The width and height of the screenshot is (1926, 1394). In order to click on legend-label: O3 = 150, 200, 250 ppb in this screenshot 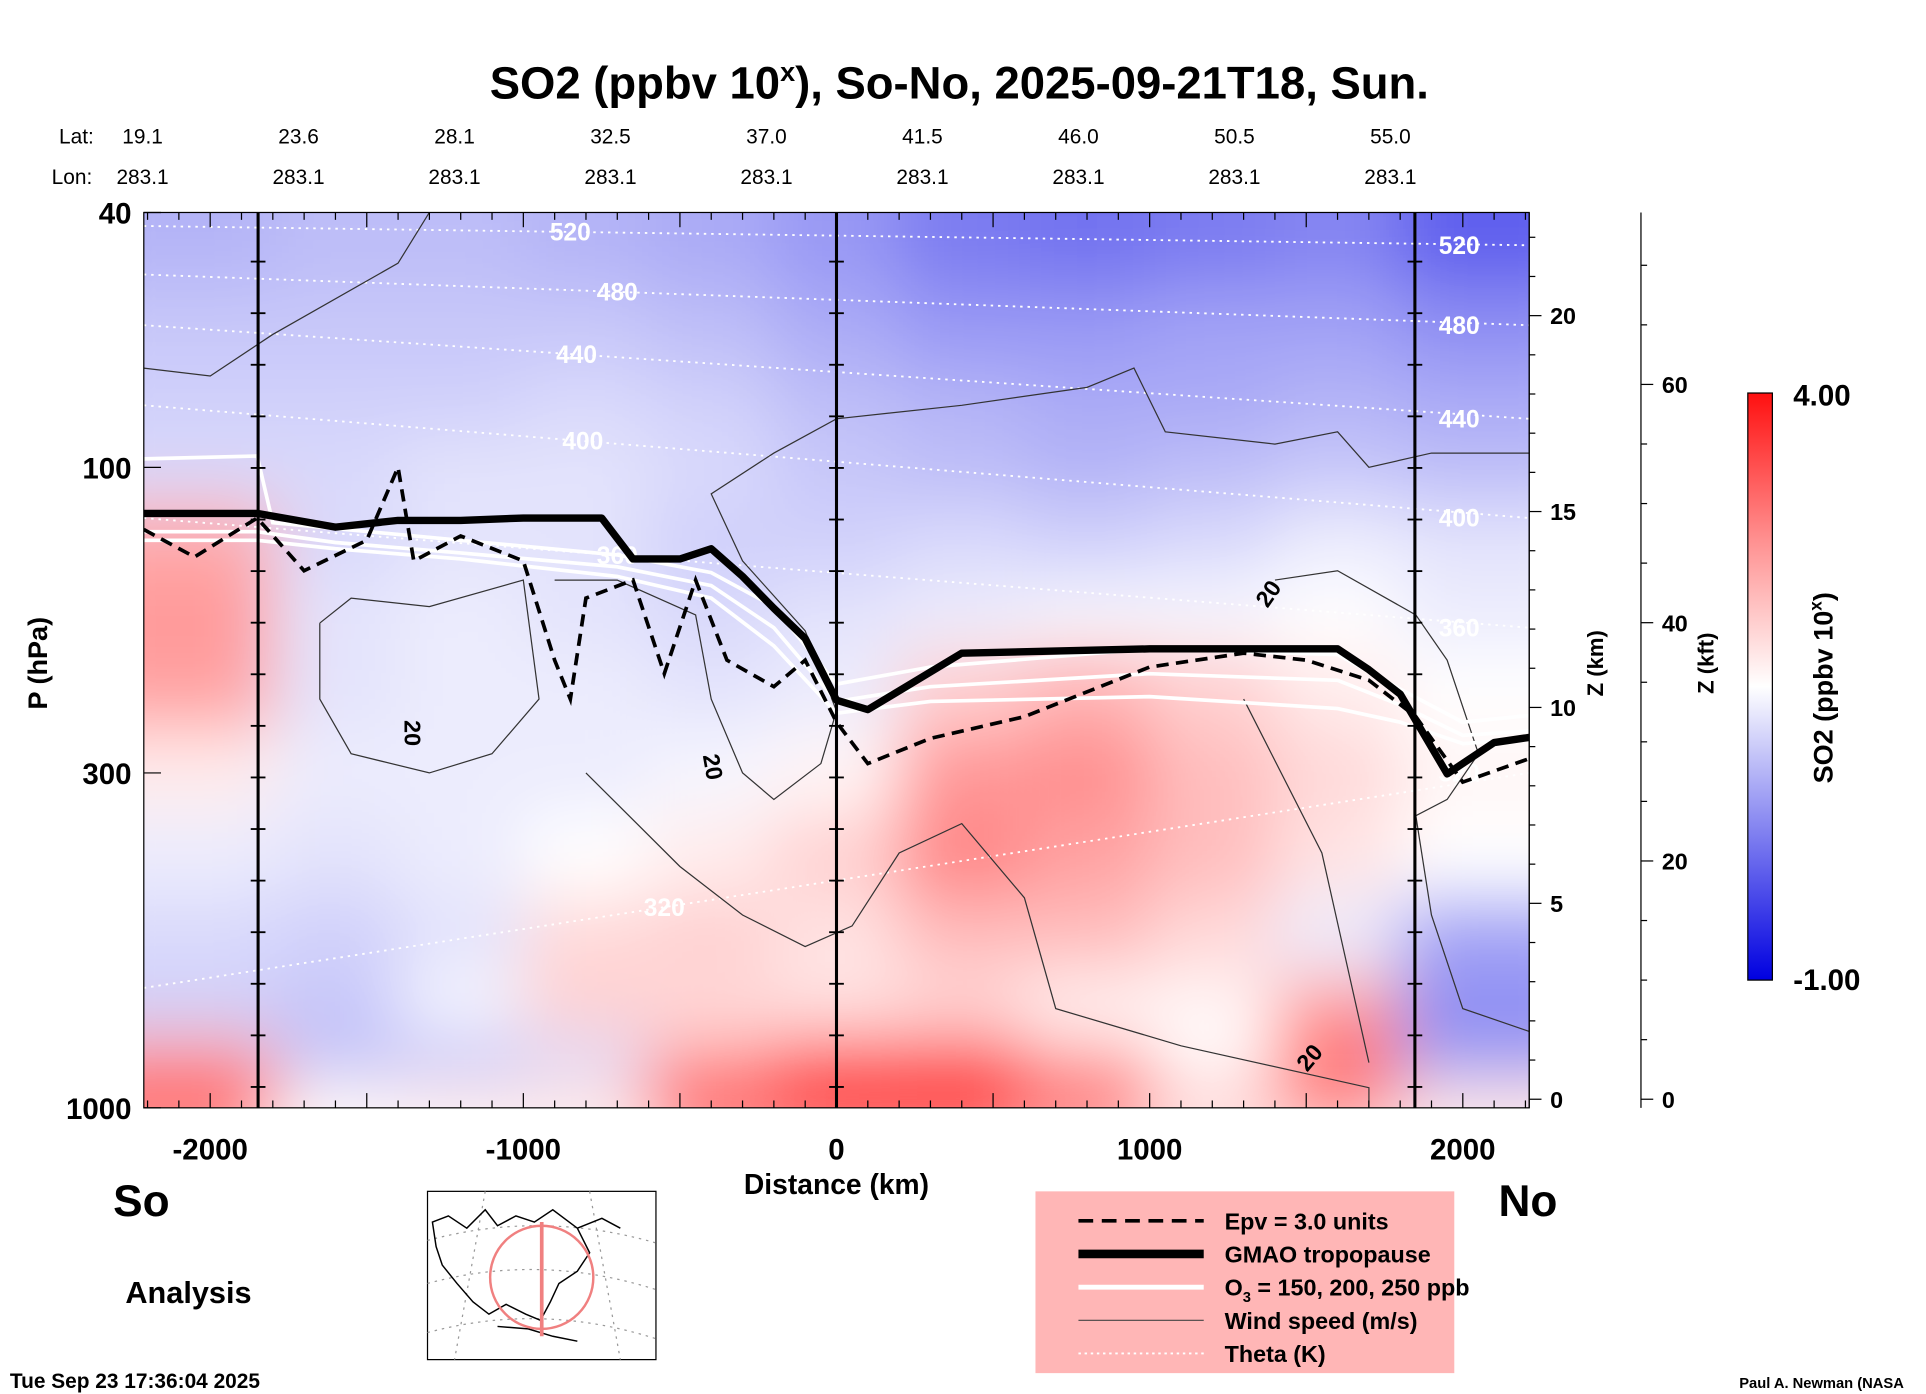, I will do `click(1347, 1290)`.